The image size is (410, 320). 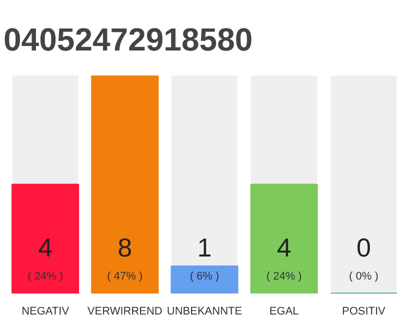 I want to click on x-tick-label: POSITIV, so click(x=364, y=312).